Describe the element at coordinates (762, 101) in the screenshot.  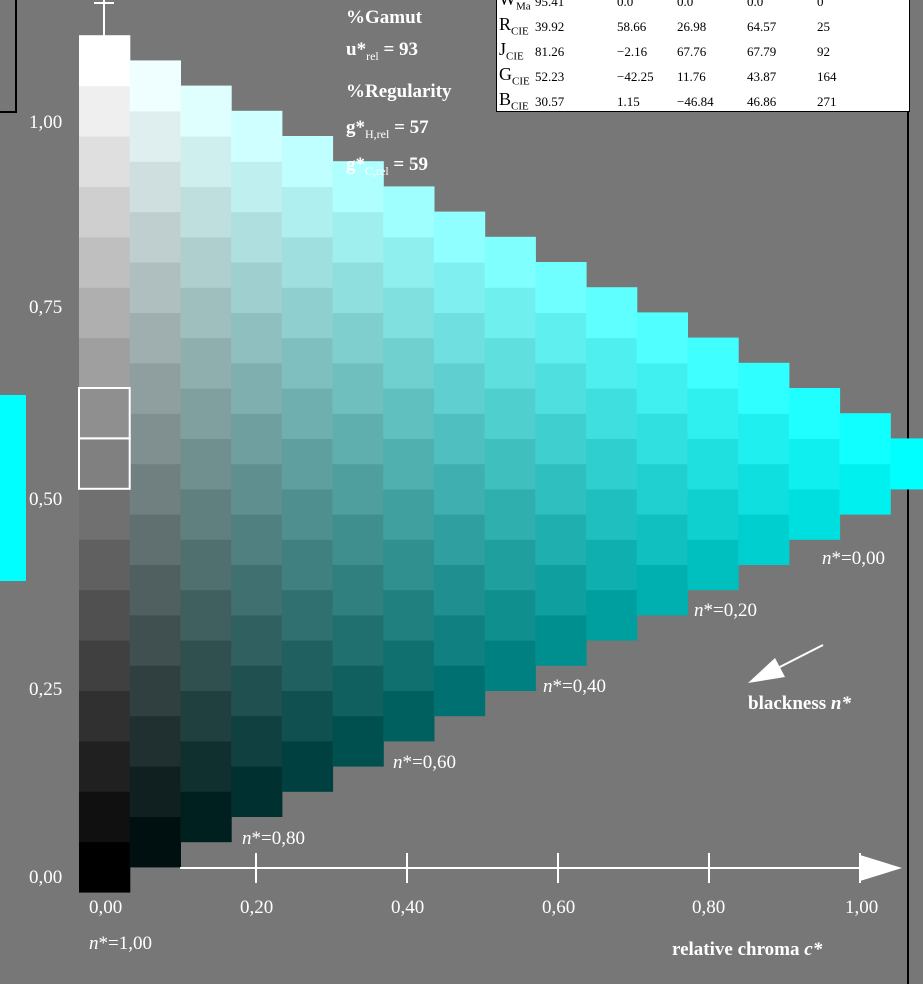
I see `table-cell: 46.86` at that location.